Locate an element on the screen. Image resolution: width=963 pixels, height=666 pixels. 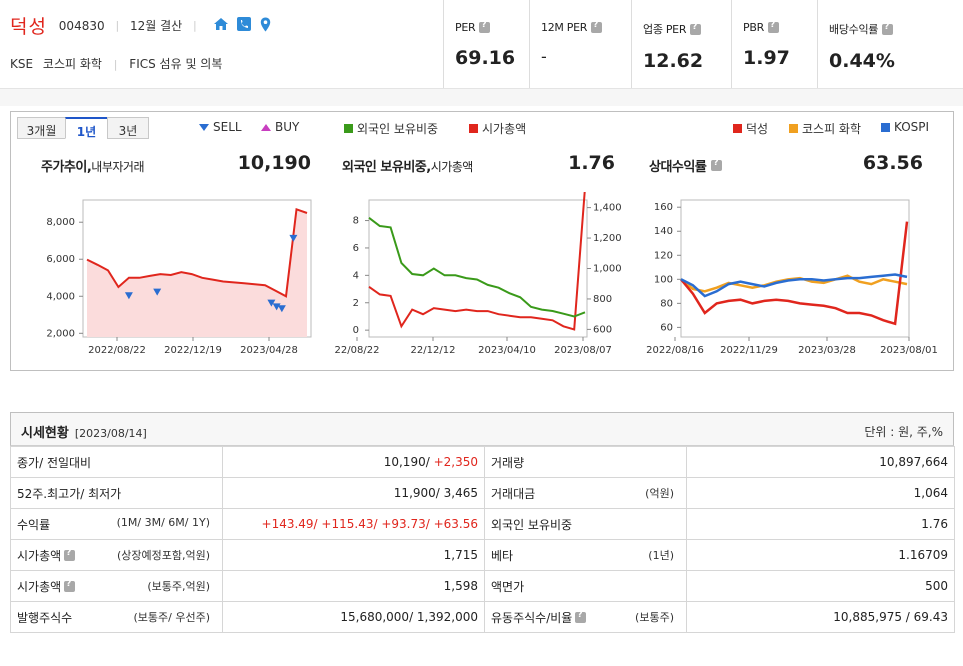
table-header: 시세현황 [2023/08/14] 단위 : 원, 주,% is located at coordinates (482, 429).